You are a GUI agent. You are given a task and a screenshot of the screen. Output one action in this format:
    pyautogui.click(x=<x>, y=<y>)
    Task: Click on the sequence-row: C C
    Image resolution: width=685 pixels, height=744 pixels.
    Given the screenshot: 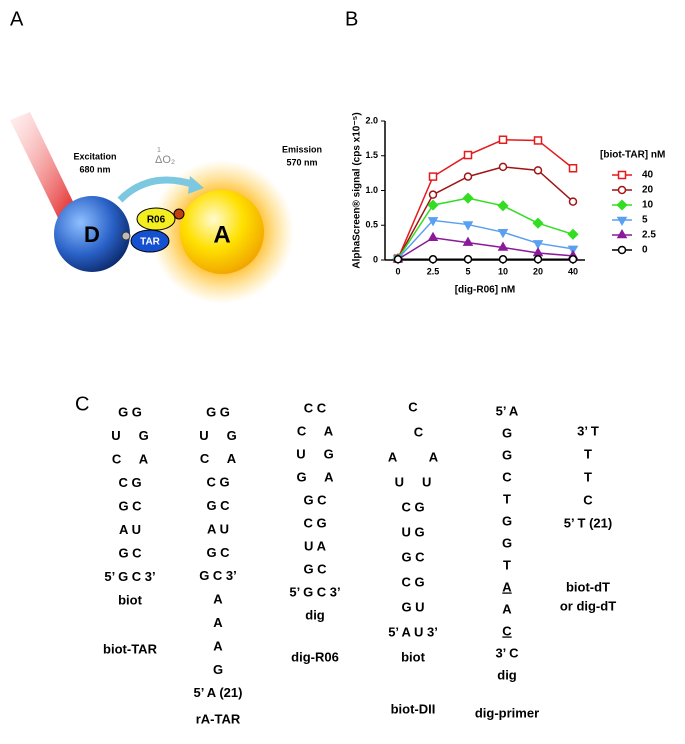 What is the action you would take?
    pyautogui.click(x=315, y=407)
    